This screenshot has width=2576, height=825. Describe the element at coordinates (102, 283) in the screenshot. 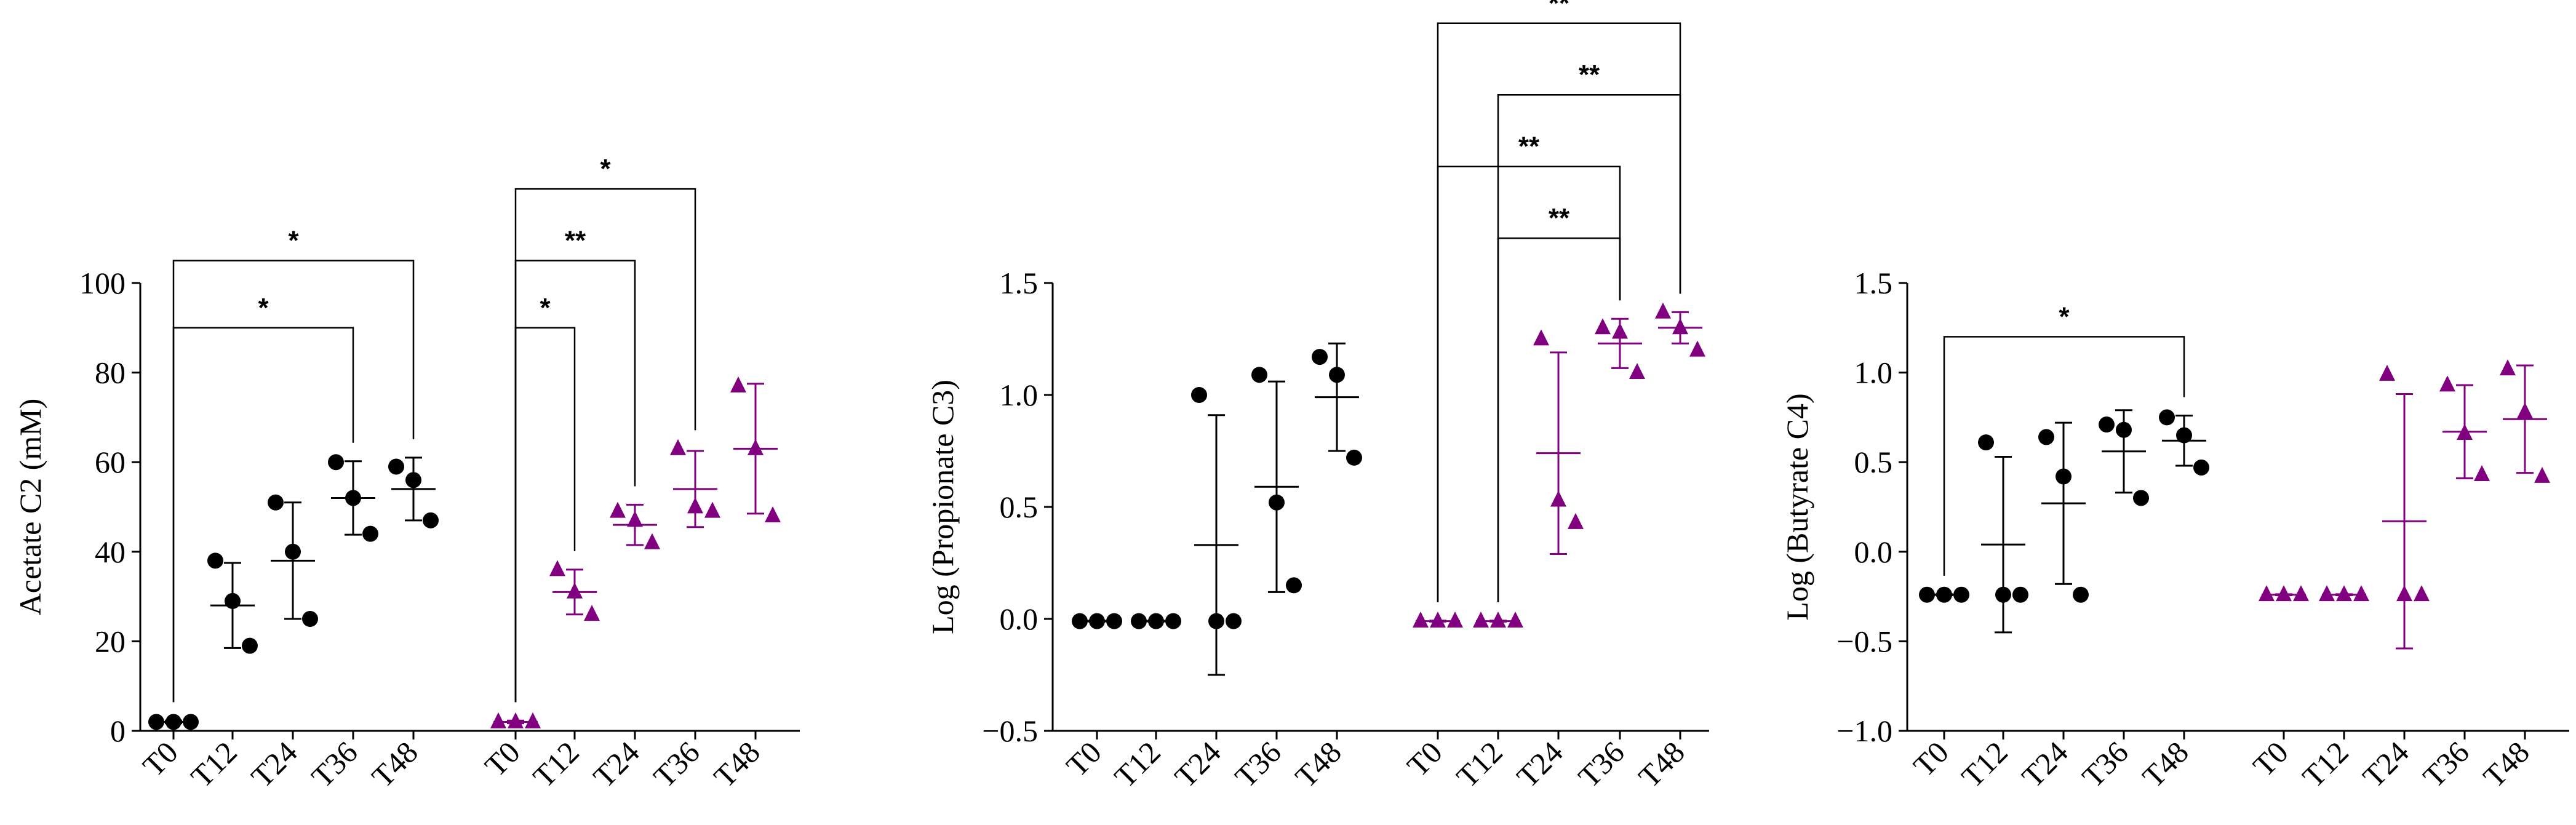

I see `y-tick-label: 100` at that location.